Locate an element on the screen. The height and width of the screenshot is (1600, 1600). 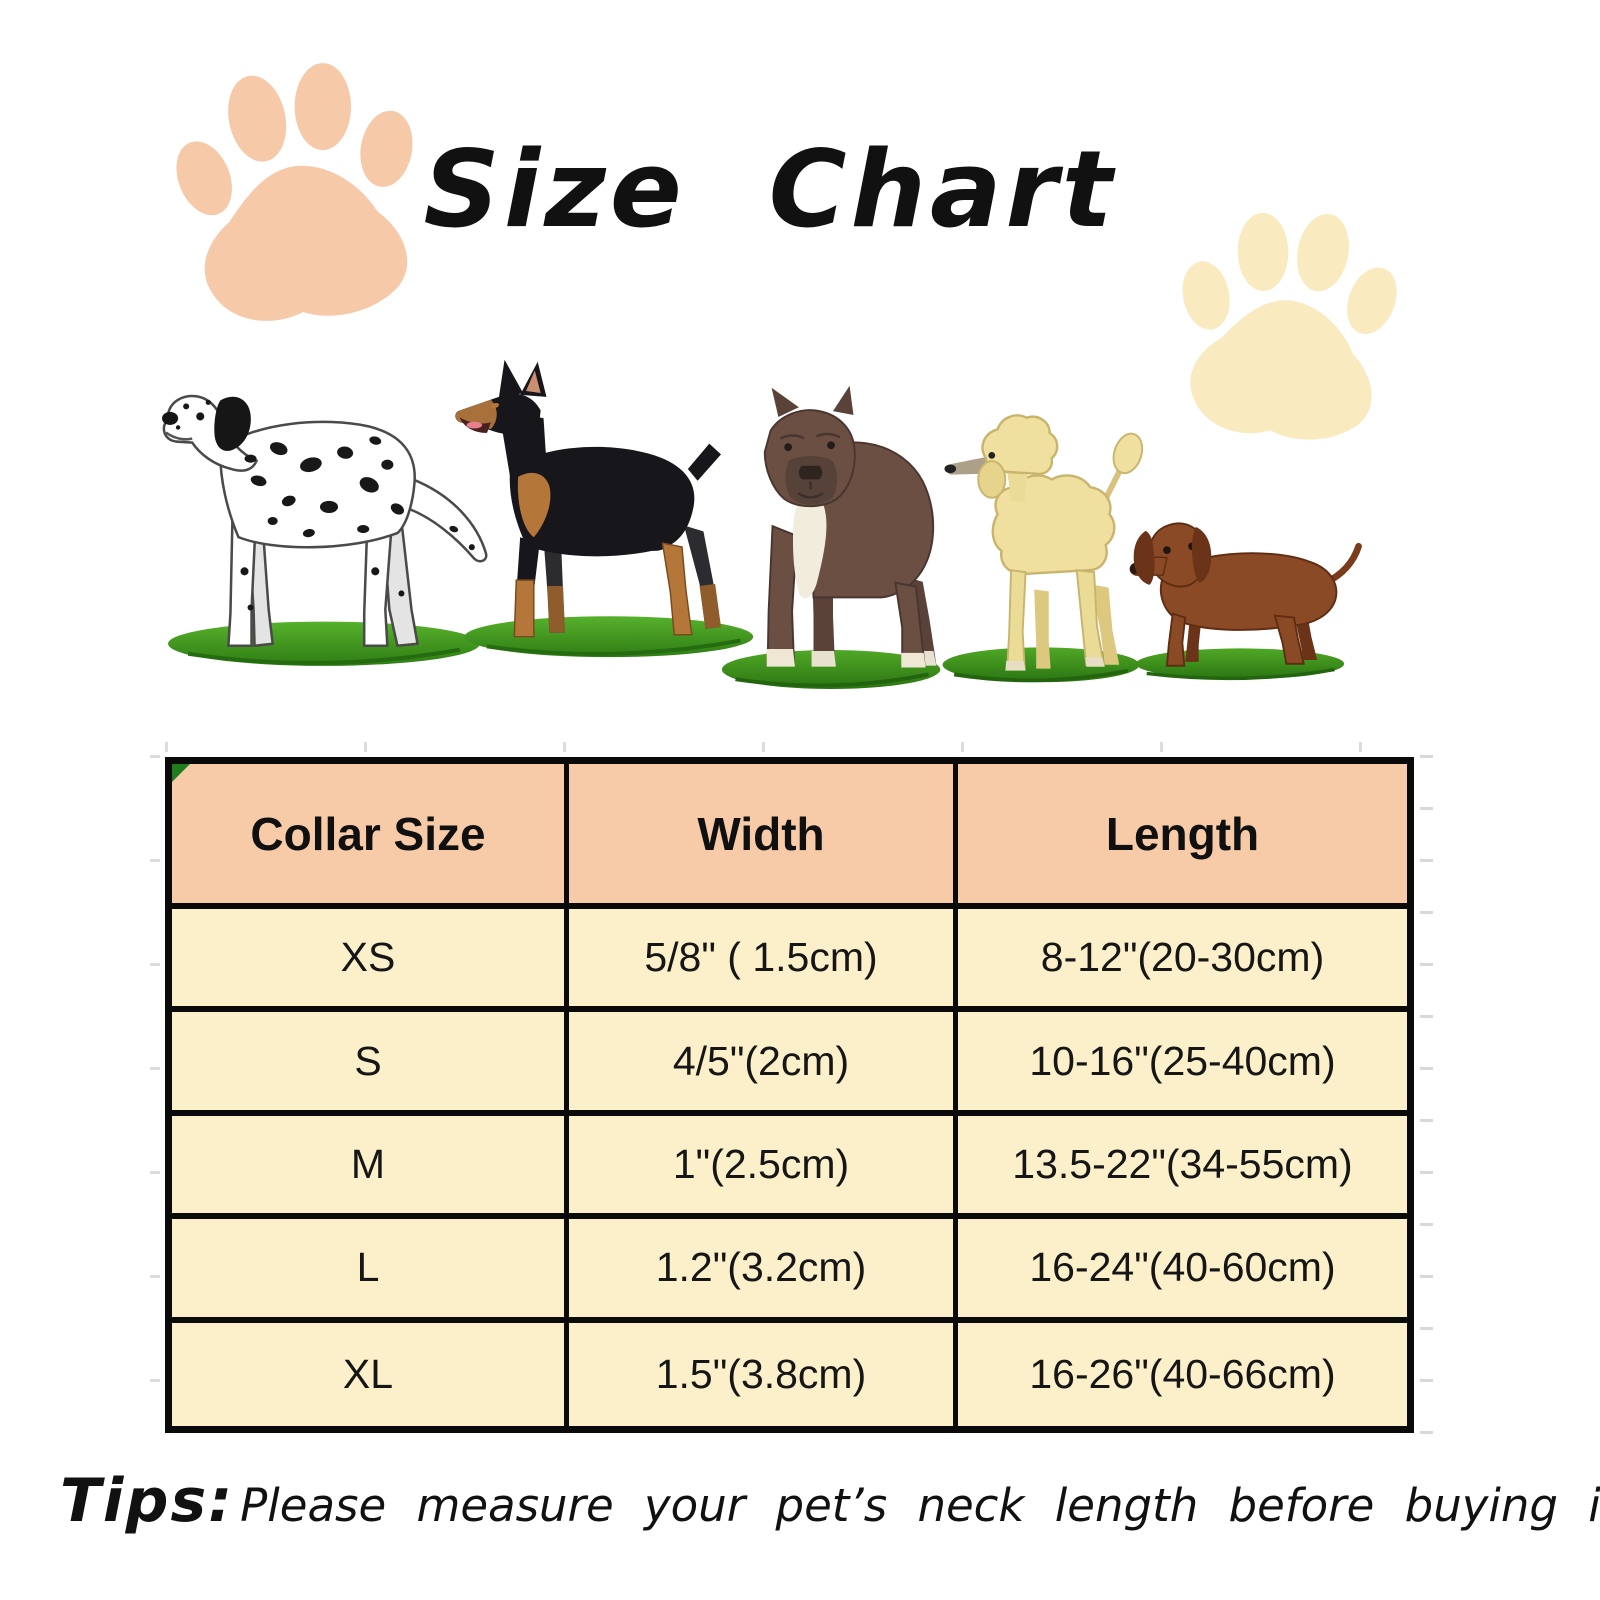
excel-corner-marker is located at coordinates (181, 773).